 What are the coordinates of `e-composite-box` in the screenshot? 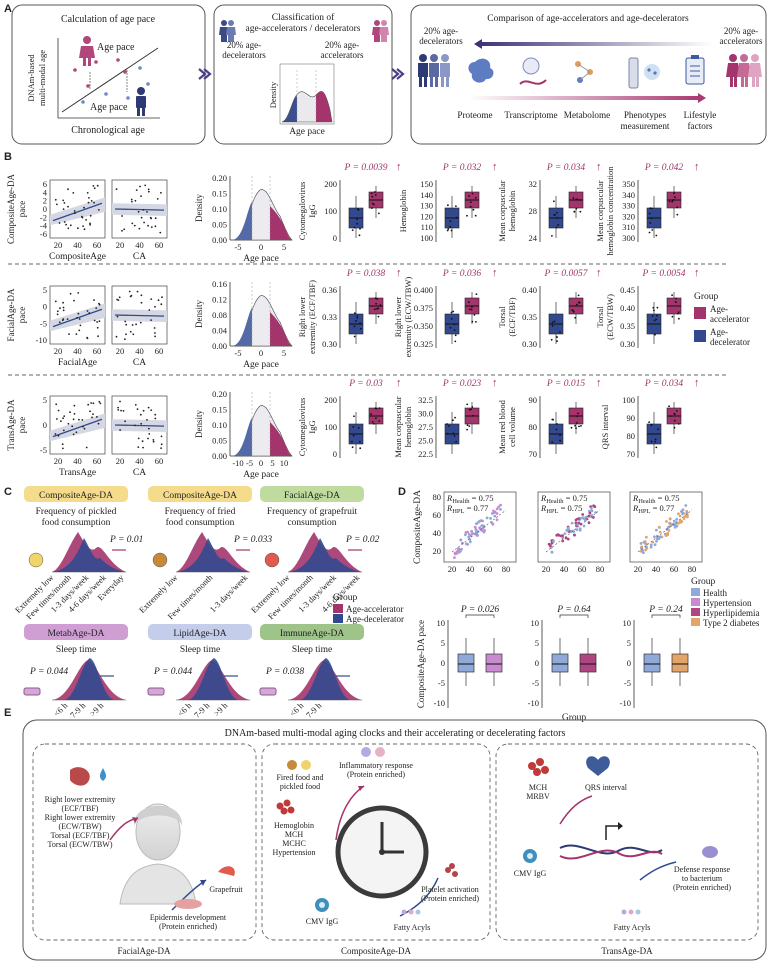 It's located at (376, 842).